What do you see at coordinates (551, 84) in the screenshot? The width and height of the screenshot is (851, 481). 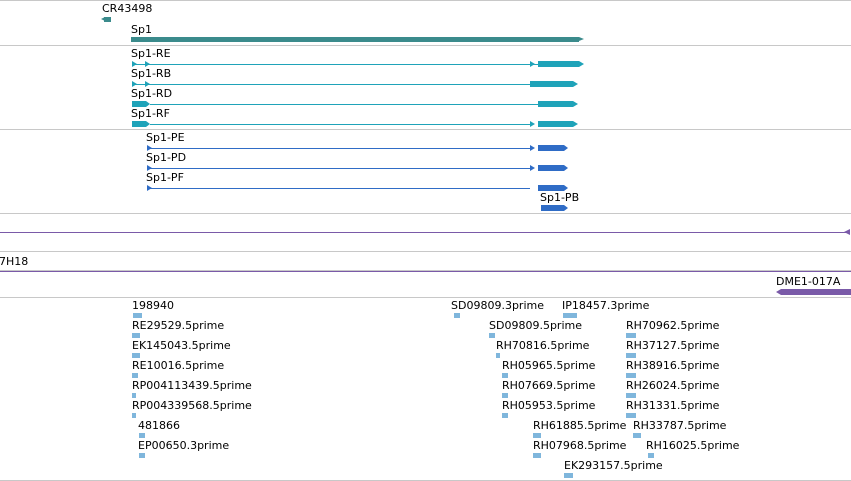 I see `transcript-sp1-rb-exon` at bounding box center [551, 84].